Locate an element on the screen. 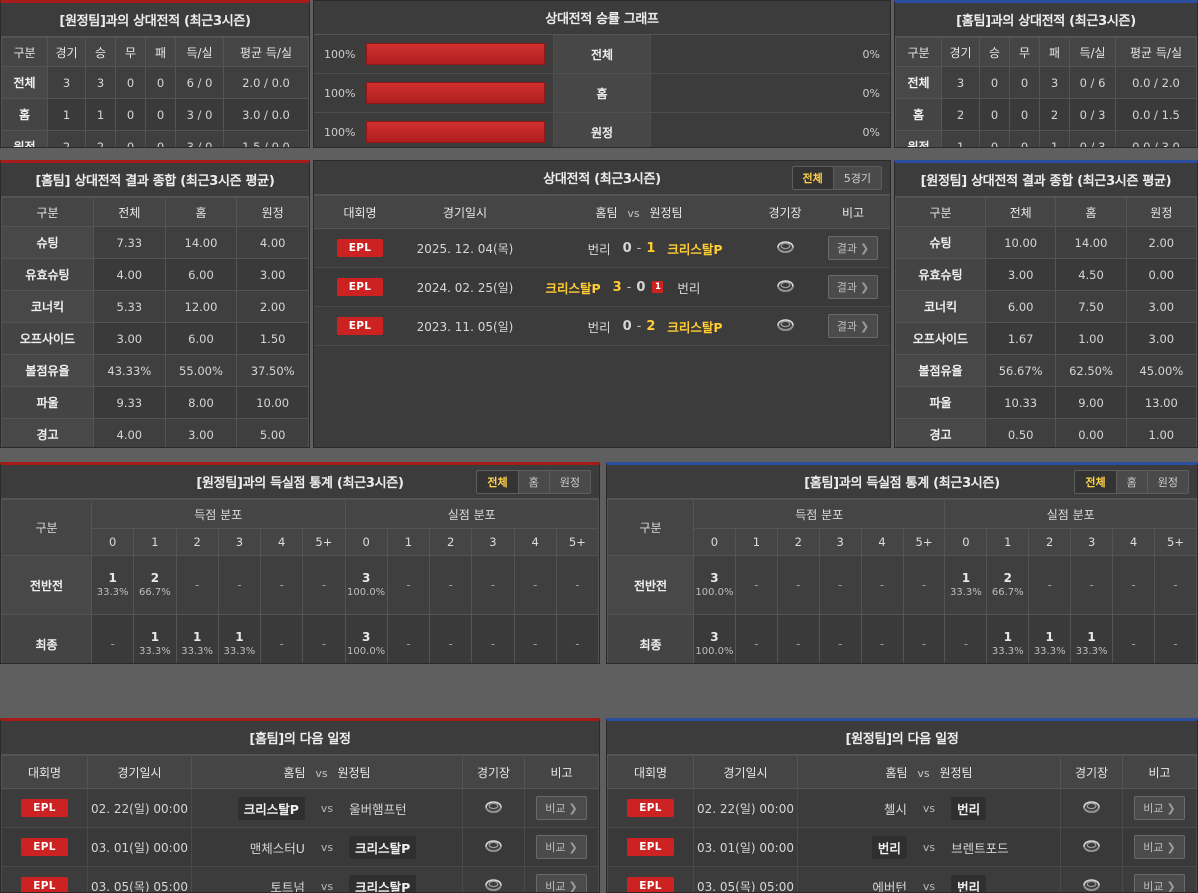 The width and height of the screenshot is (1198, 893). cell: 2 66.7% is located at coordinates (1008, 585).